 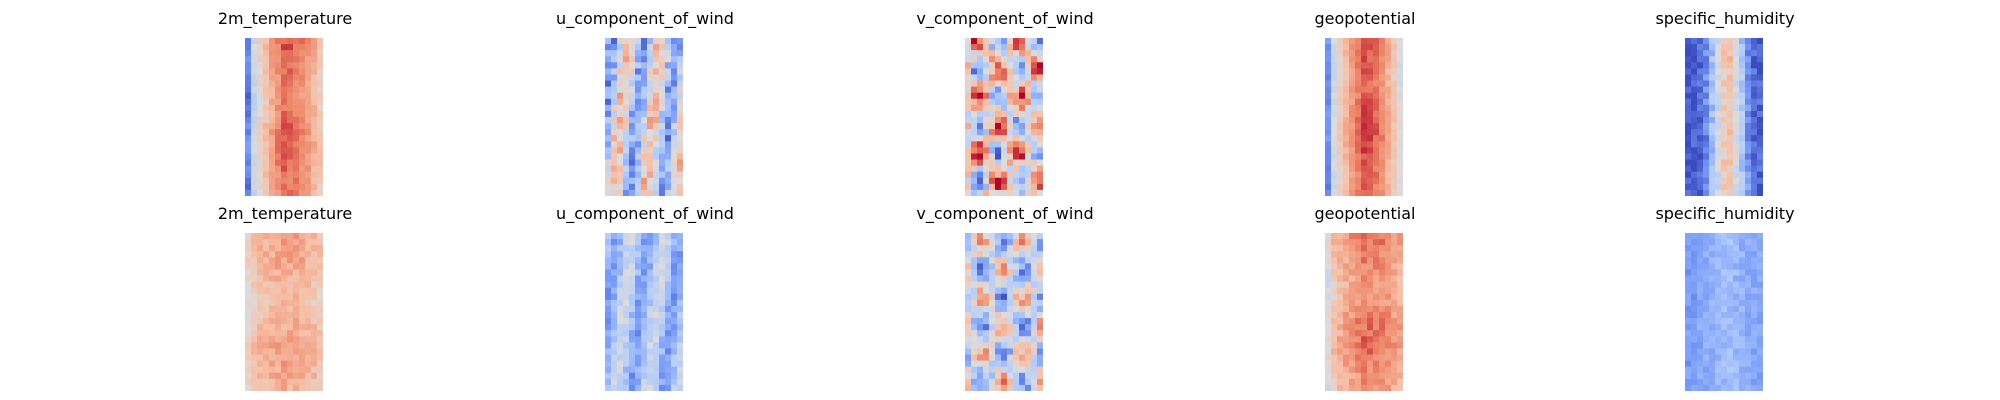 What do you see at coordinates (1364, 117) in the screenshot?
I see `heatmap-image` at bounding box center [1364, 117].